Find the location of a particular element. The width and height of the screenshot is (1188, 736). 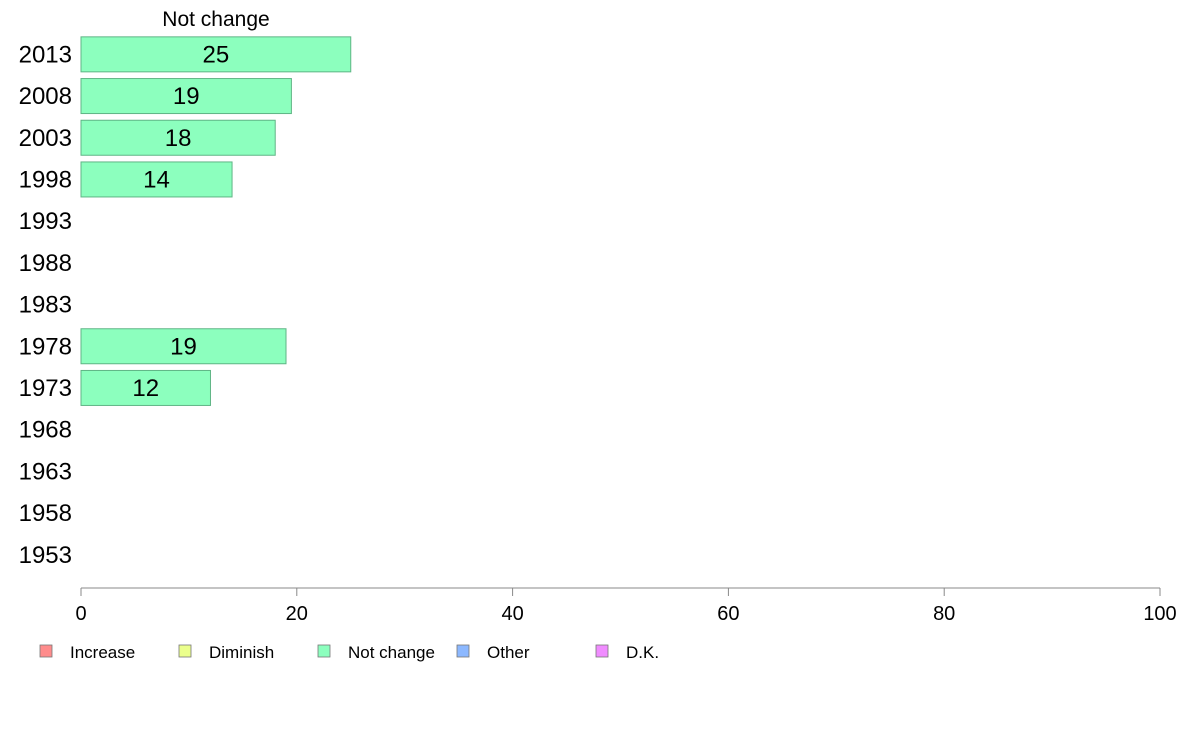

x-axis: 0 20 40 60 80 100 is located at coordinates (626, 606).